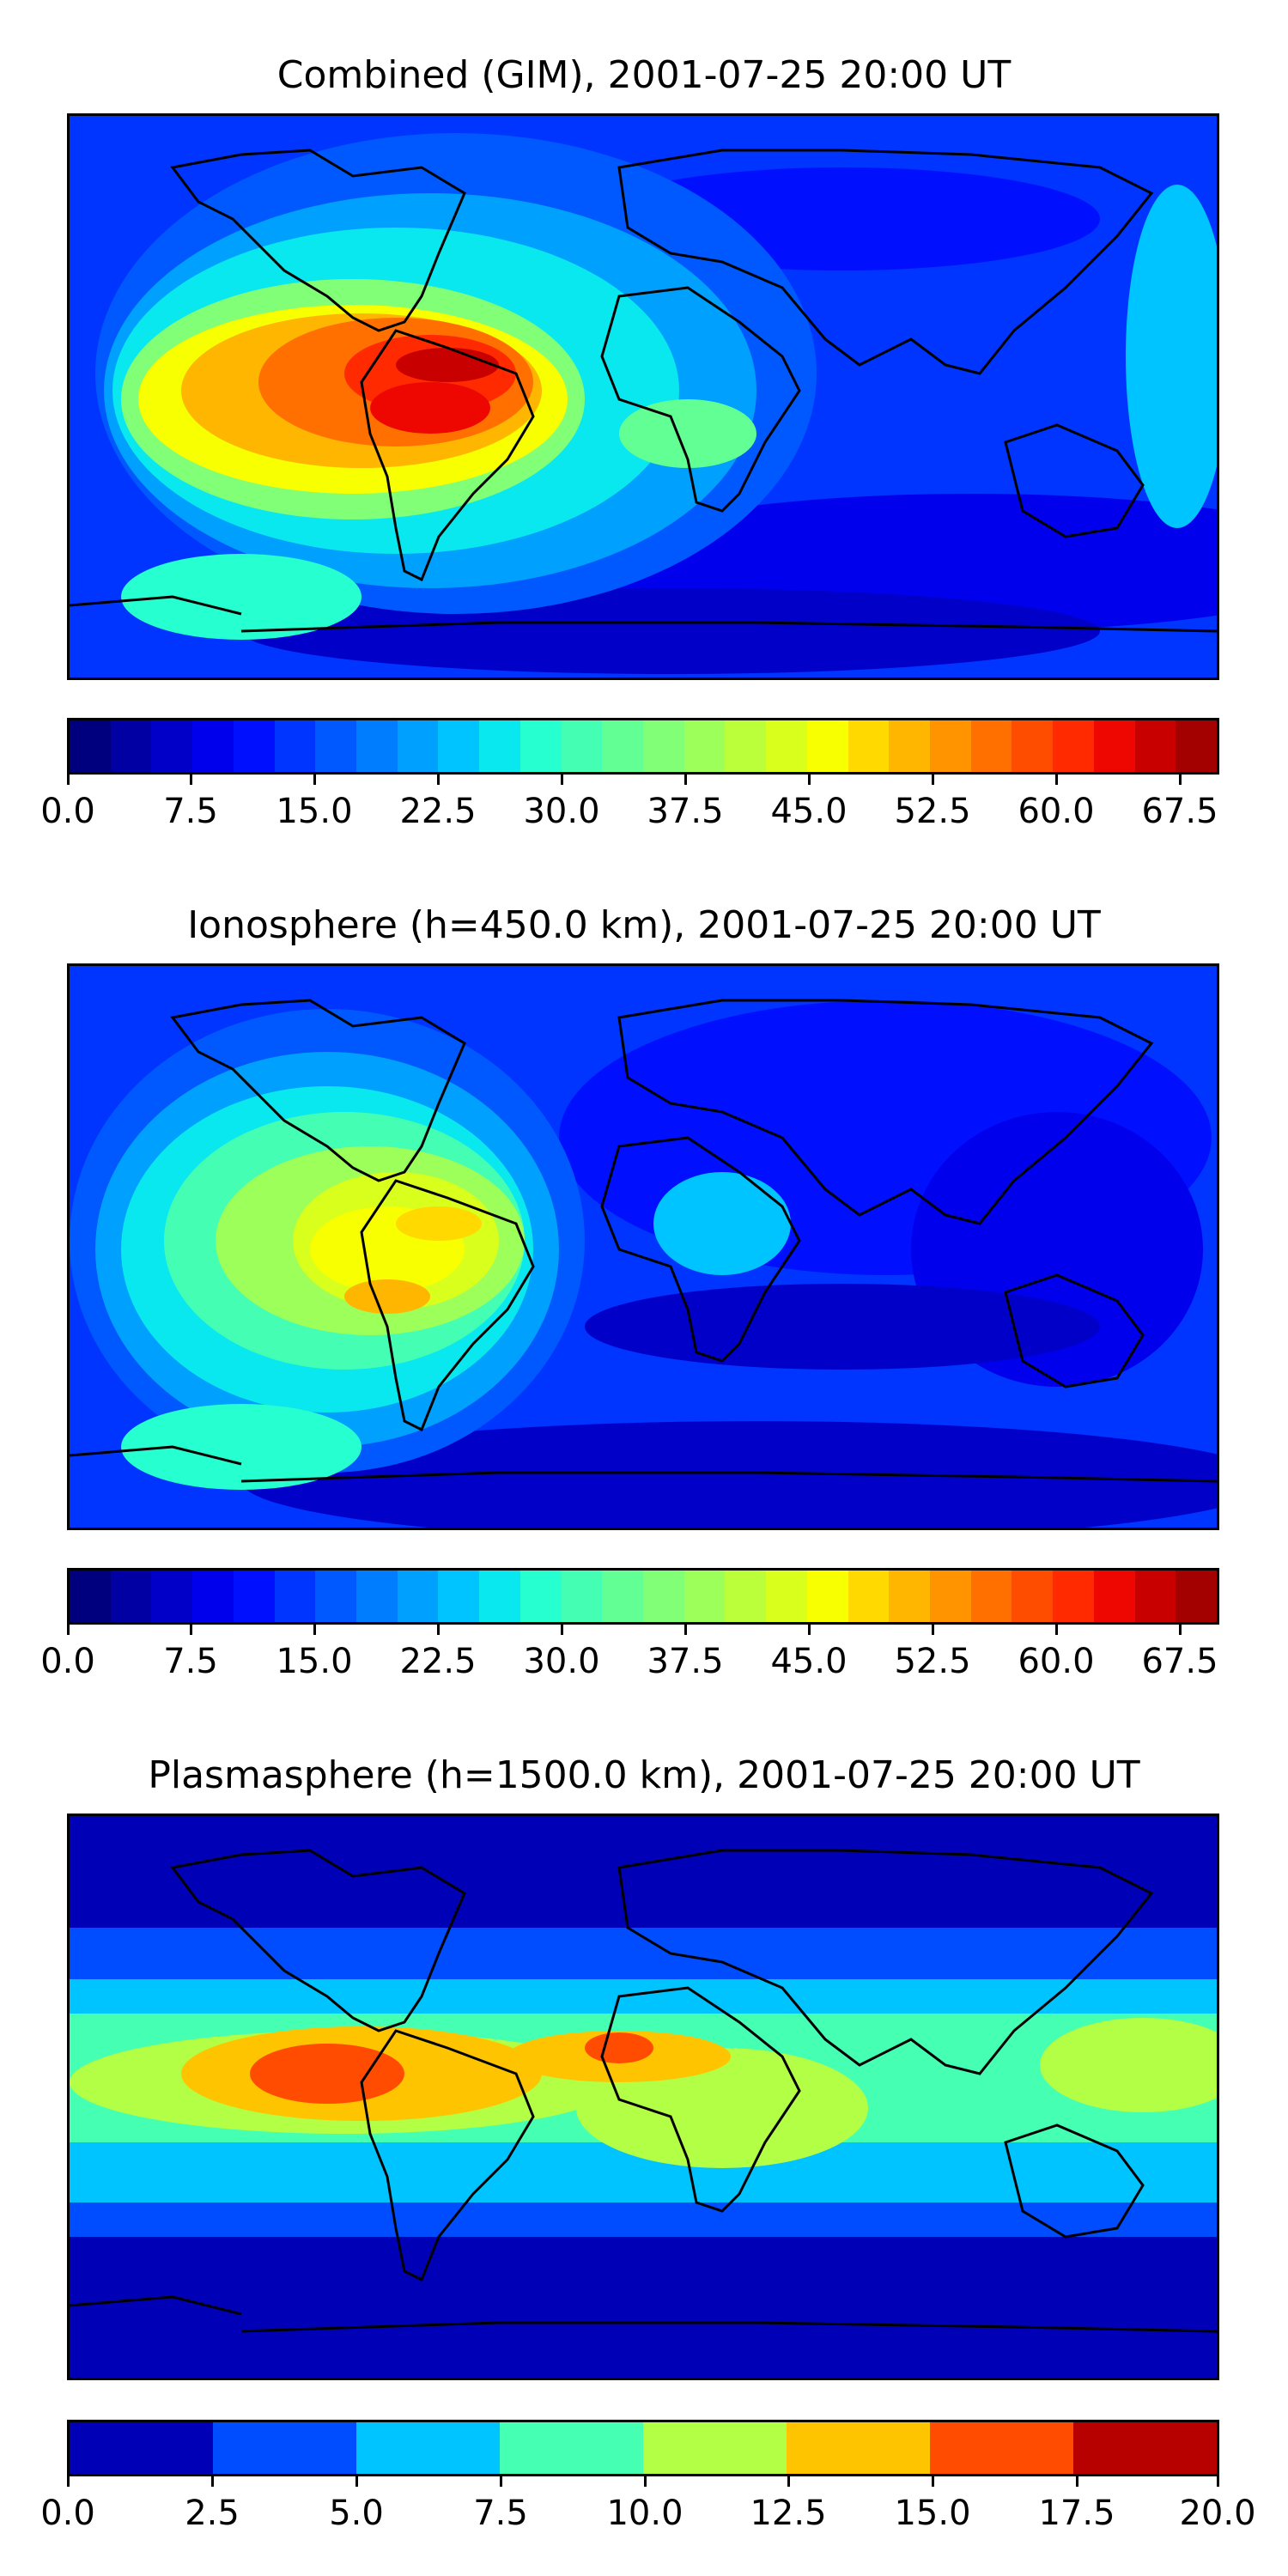 The height and width of the screenshot is (2576, 1288). What do you see at coordinates (1217, 2514) in the screenshot?
I see `tick-label: 20.0` at bounding box center [1217, 2514].